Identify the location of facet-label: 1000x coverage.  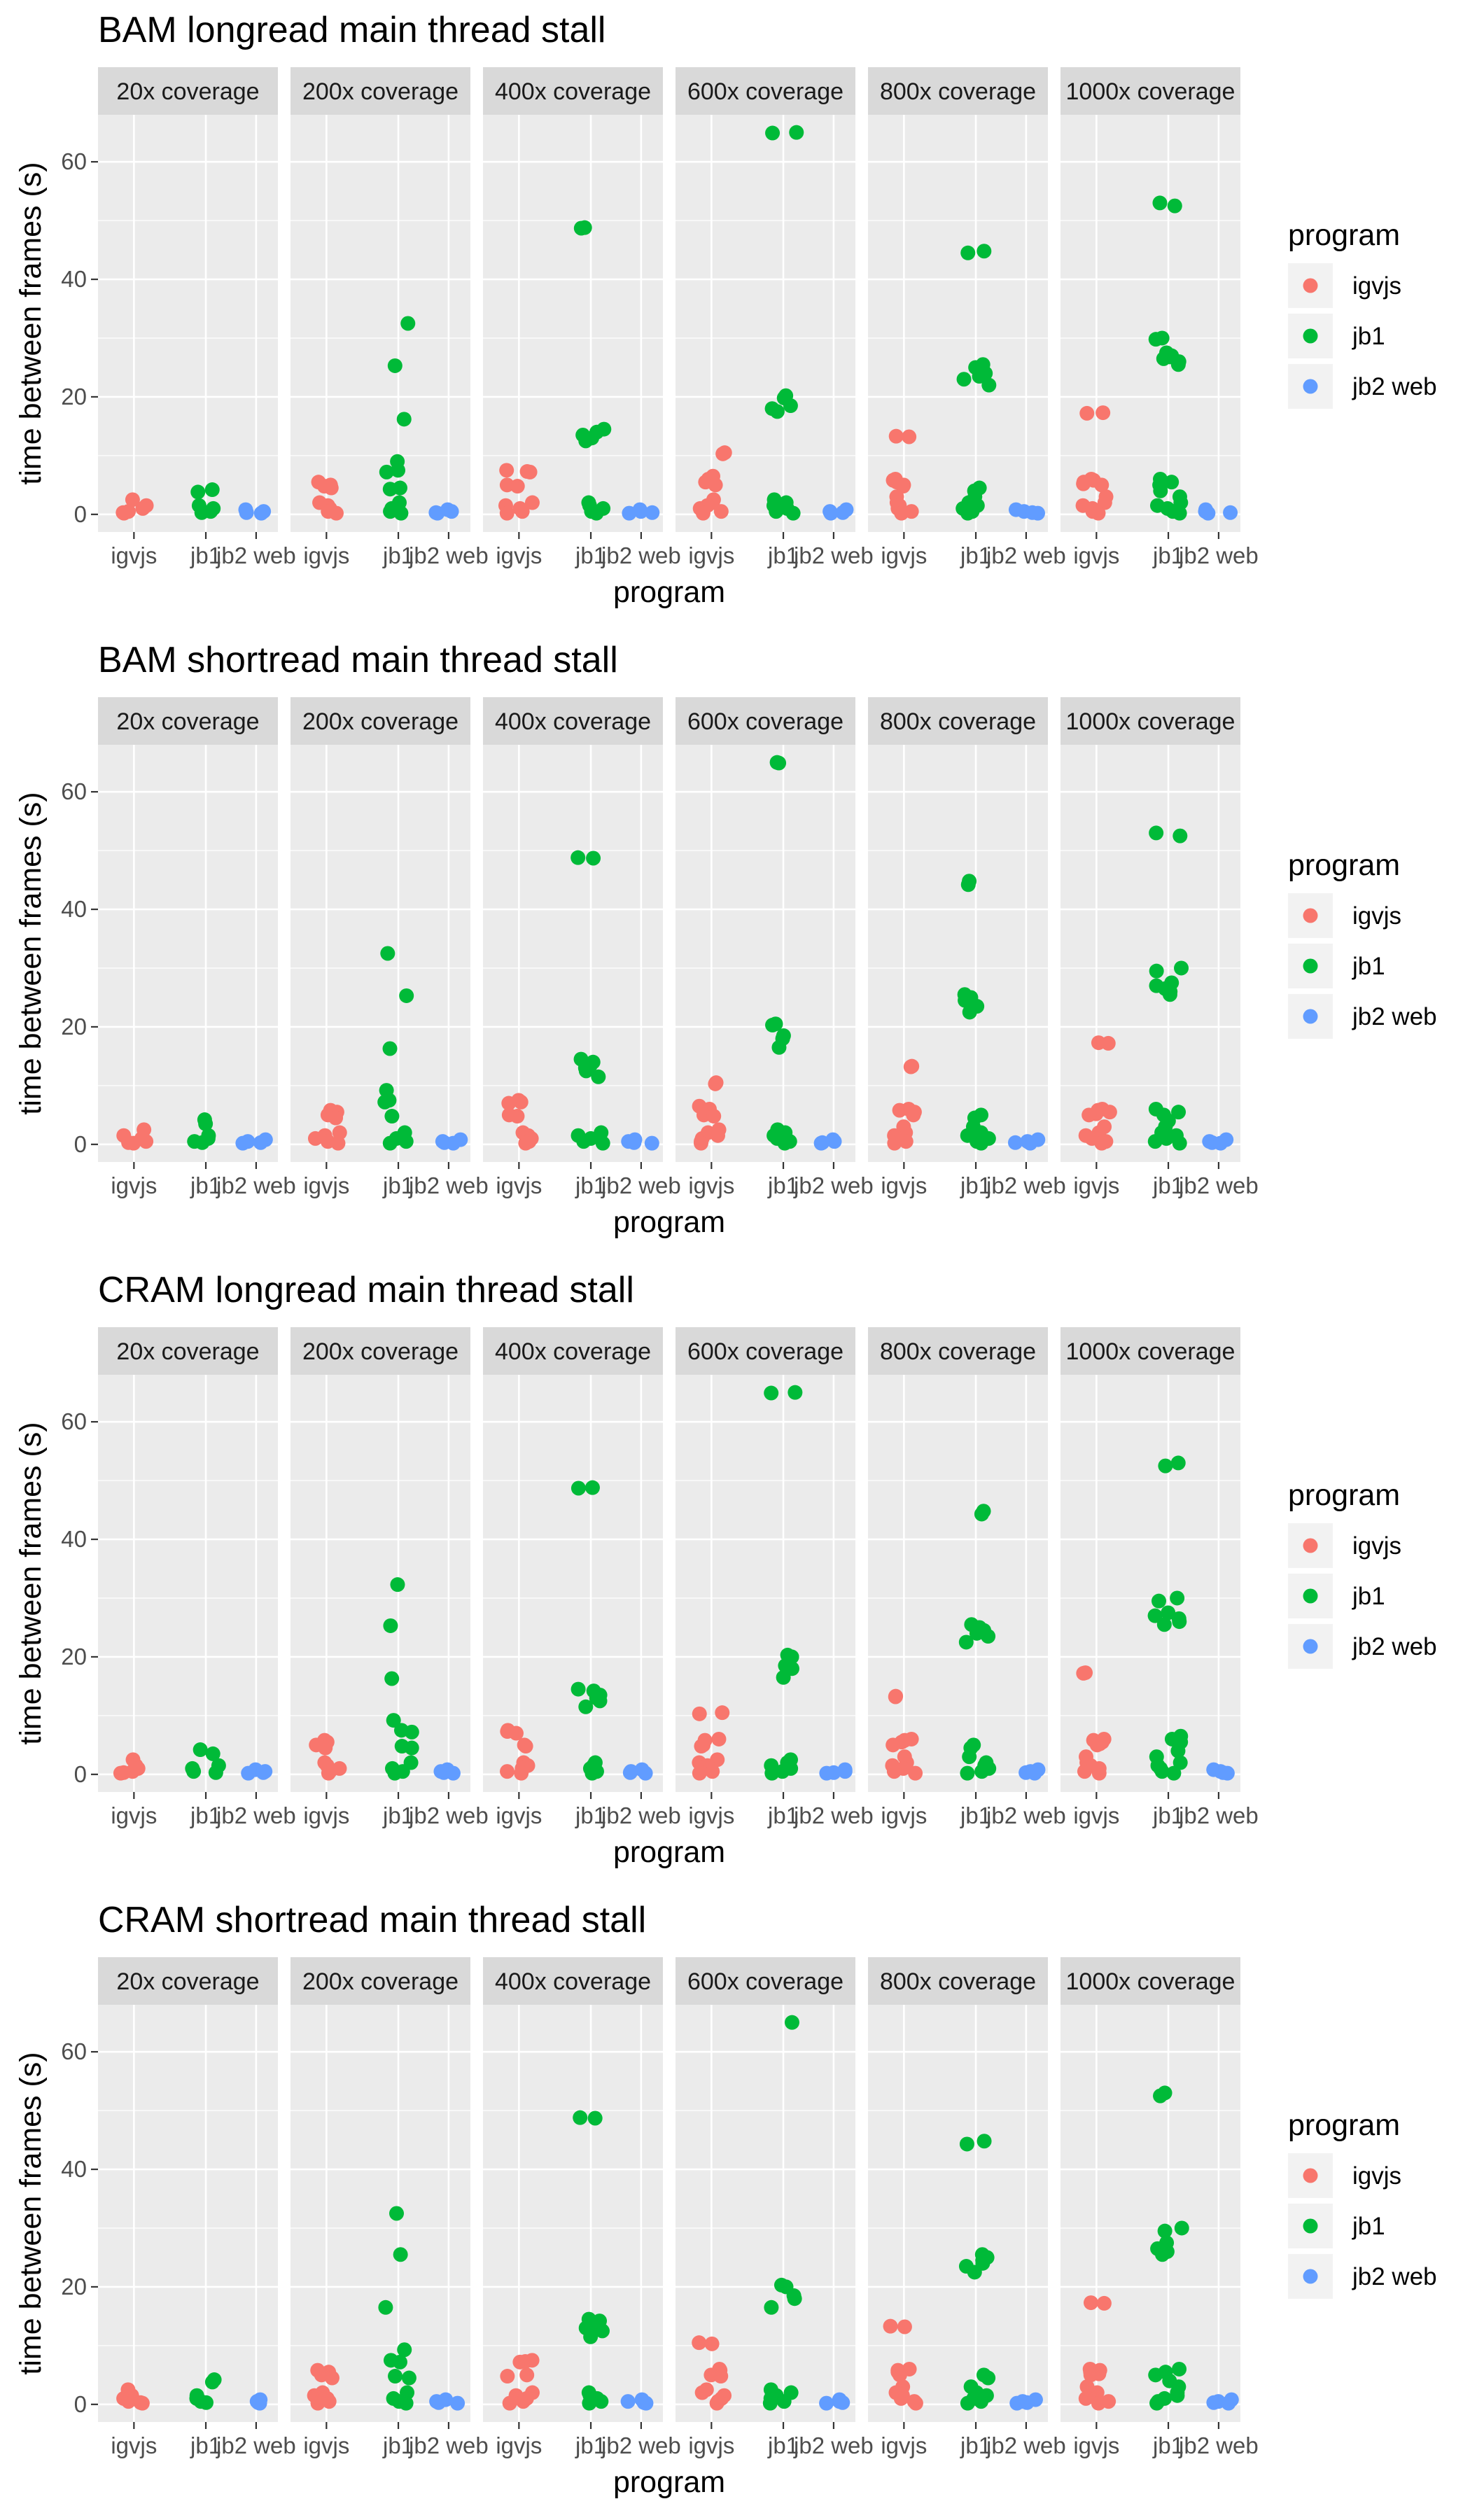
(1151, 721).